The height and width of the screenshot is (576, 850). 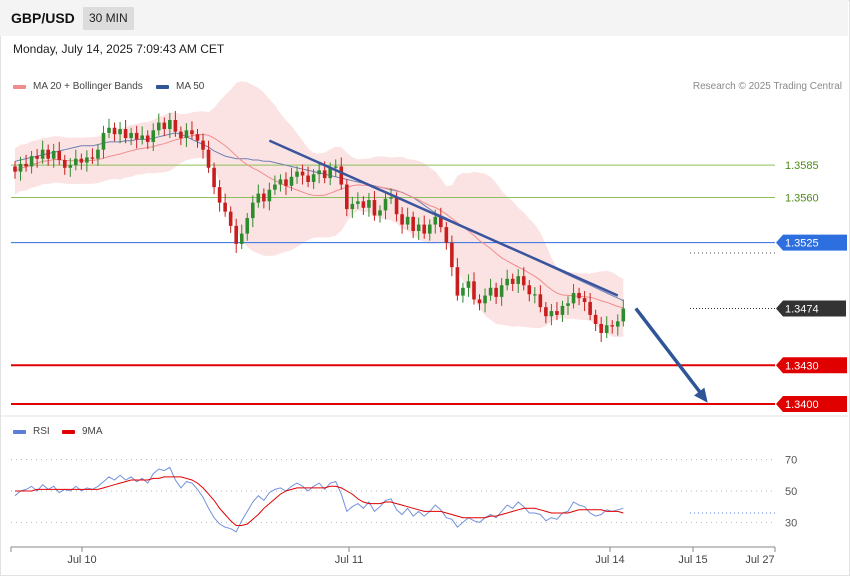 I want to click on datetime-label: Monday, July 14, 2025 7:09:43 AM CET, so click(x=119, y=49).